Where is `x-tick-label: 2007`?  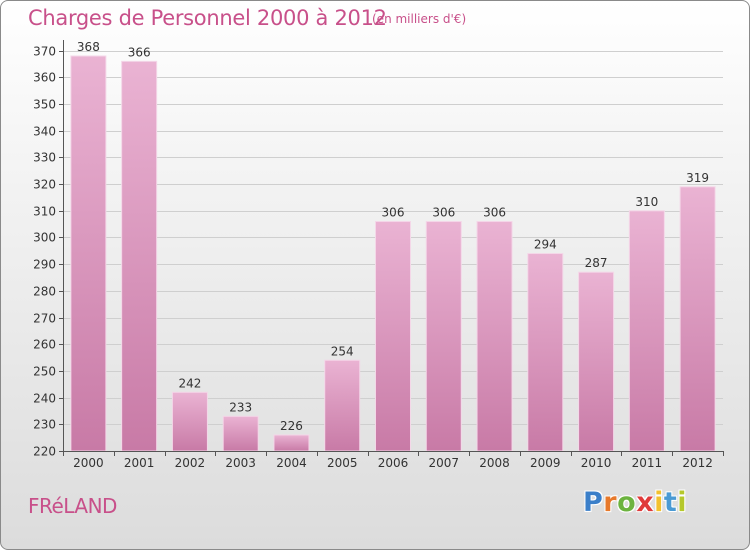
x-tick-label: 2007 is located at coordinates (443, 463).